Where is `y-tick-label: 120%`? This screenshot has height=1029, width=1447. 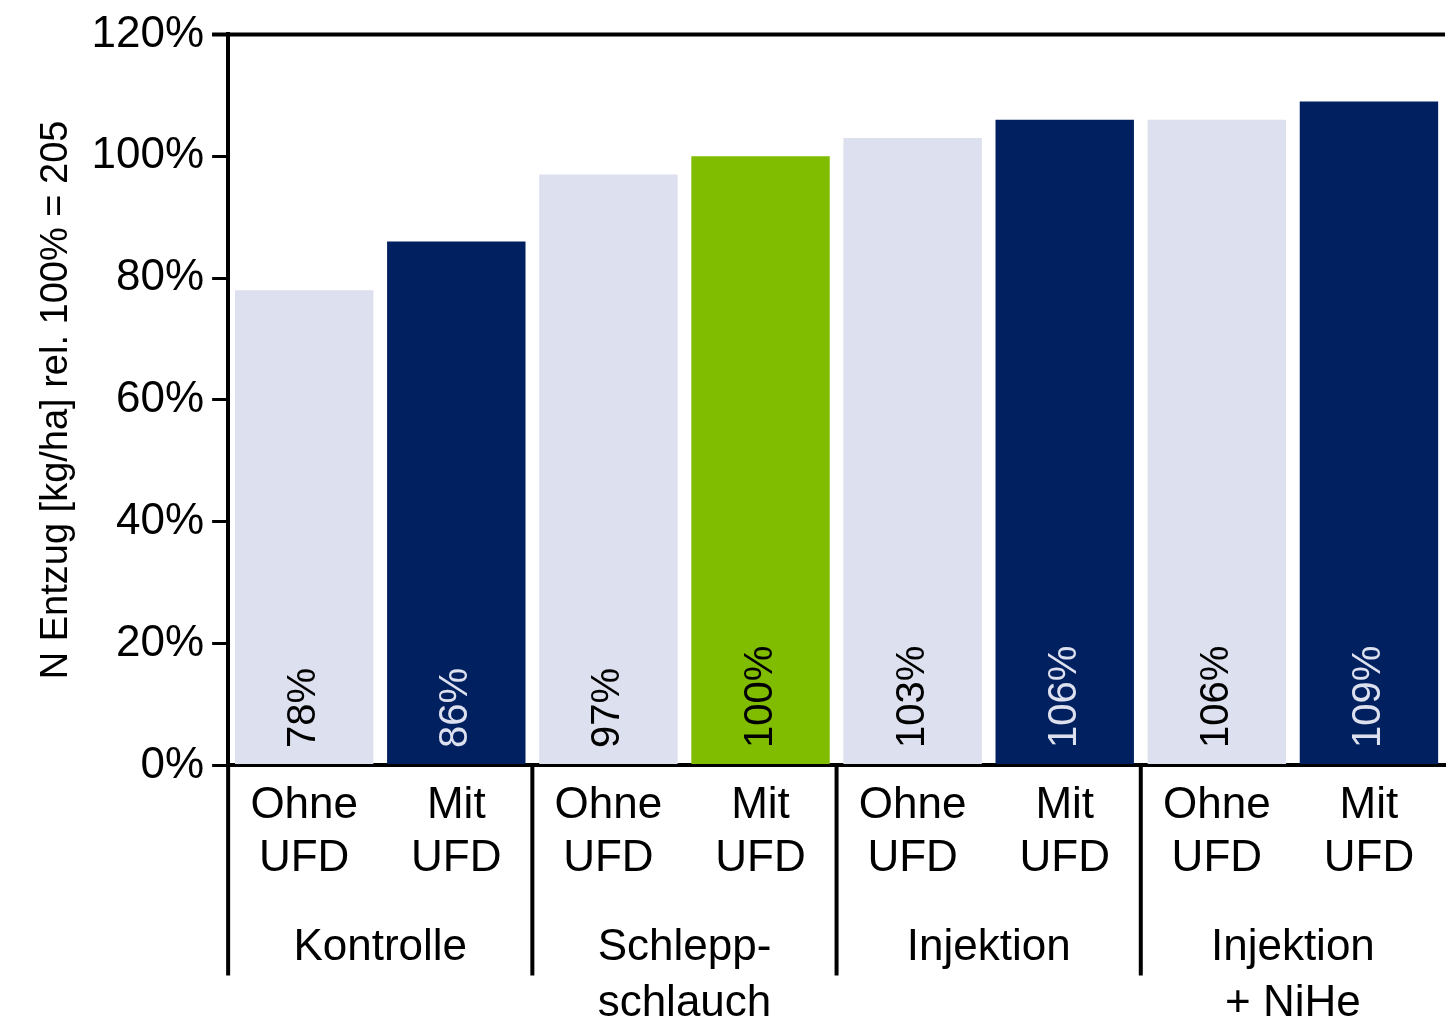
y-tick-label: 120% is located at coordinates (148, 31).